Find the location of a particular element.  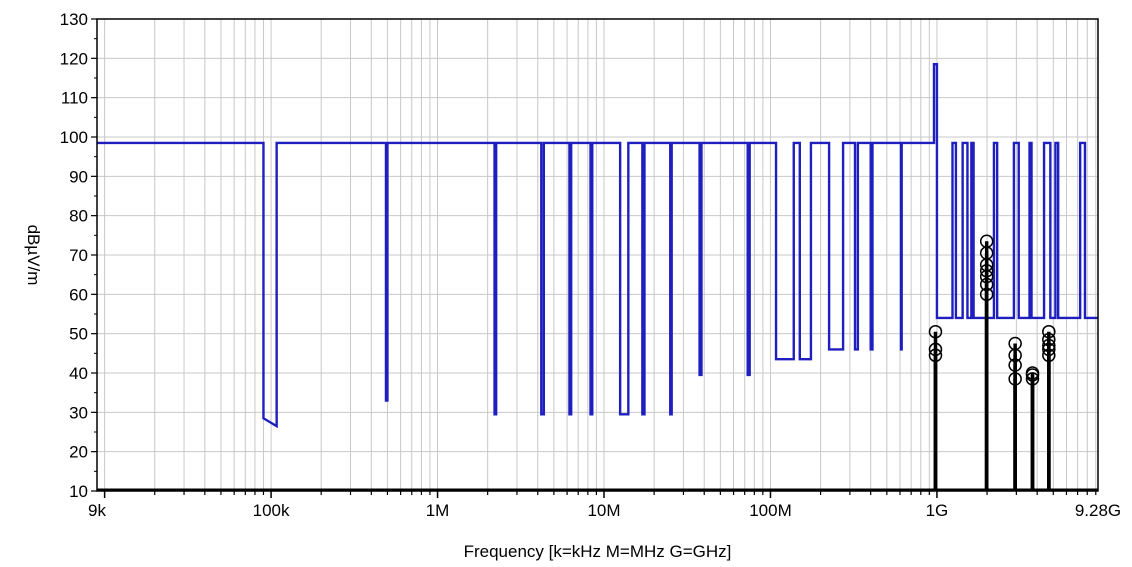

y-axis-title: dBµV/m is located at coordinates (33, 255).